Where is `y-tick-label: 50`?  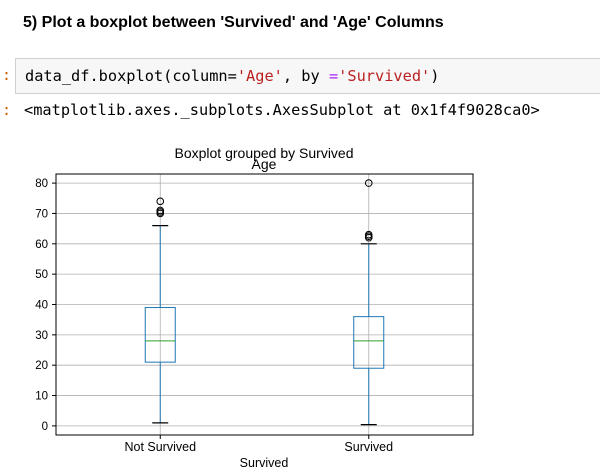 y-tick-label: 50 is located at coordinates (41, 275).